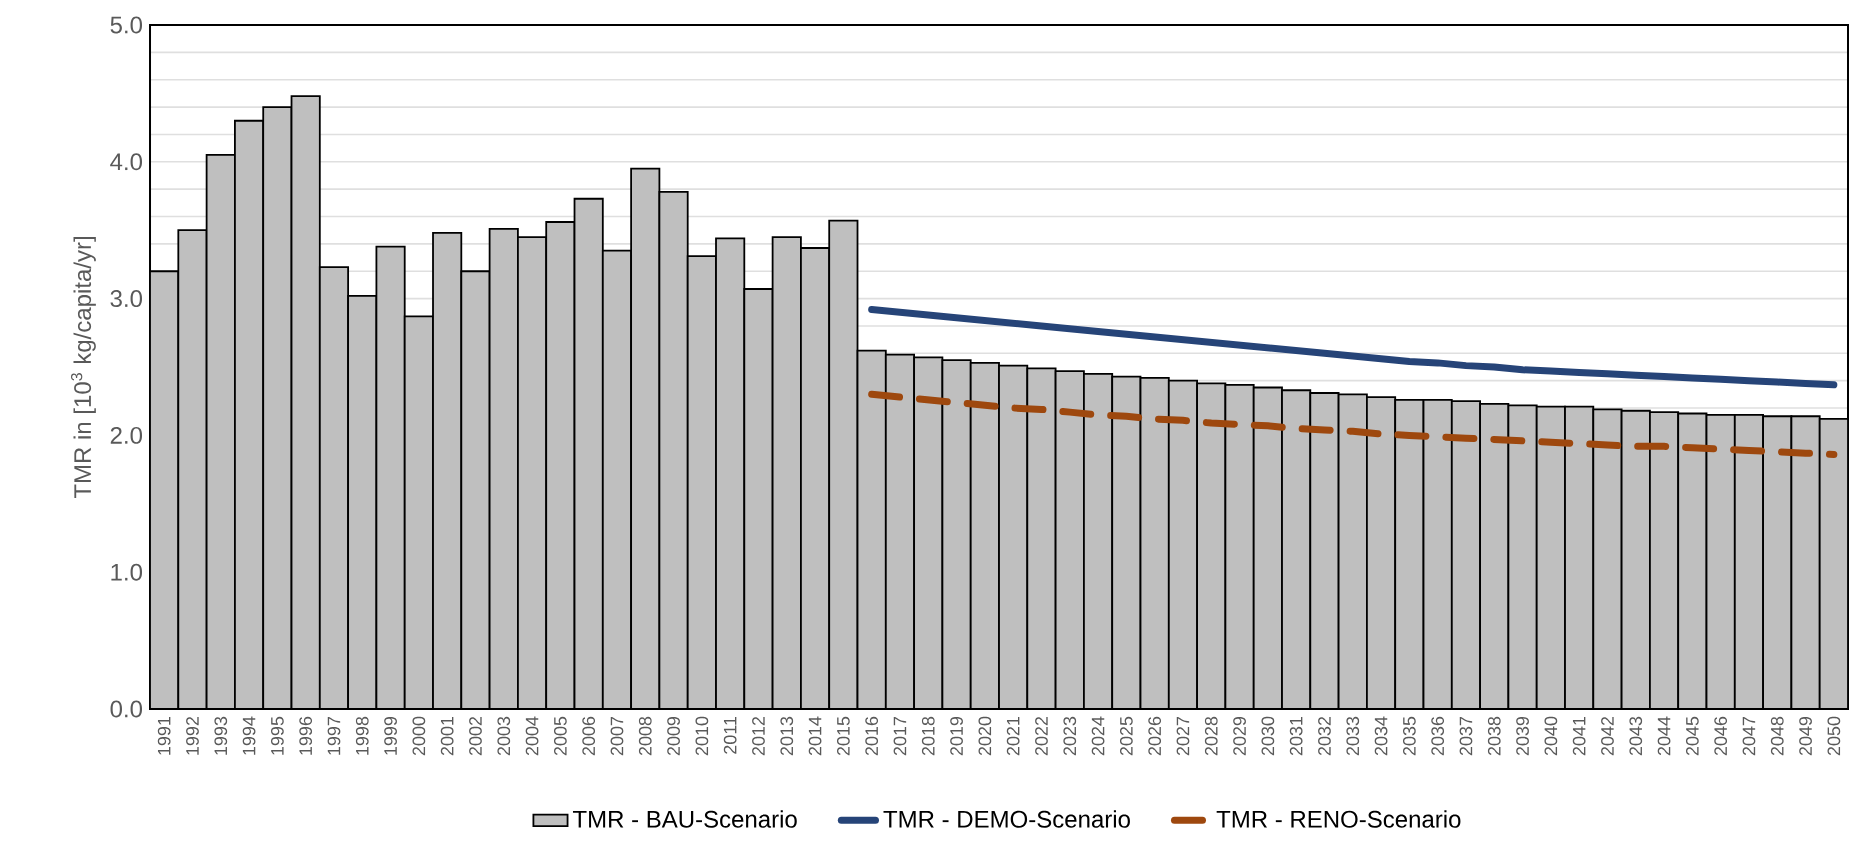 The height and width of the screenshot is (845, 1851). I want to click on y-tick-label: 3.0, so click(126, 299).